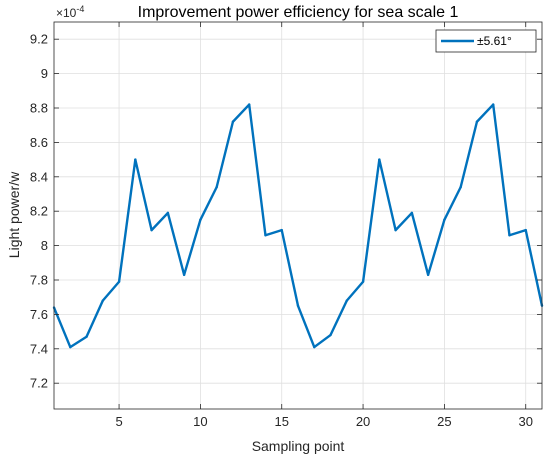  What do you see at coordinates (39, 108) in the screenshot?
I see `y-tick-label: 8.8` at bounding box center [39, 108].